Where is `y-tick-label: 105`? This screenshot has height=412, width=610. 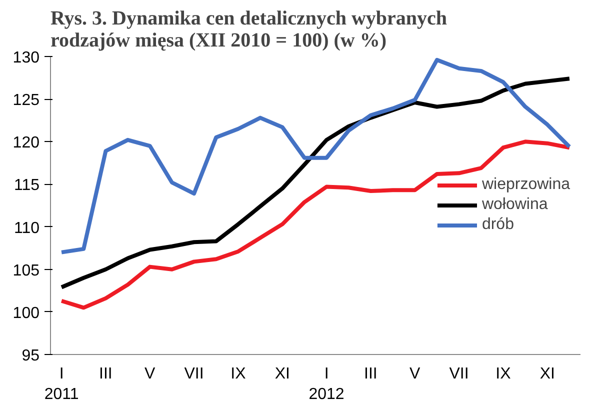
y-tick-label: 105 is located at coordinates (26, 271).